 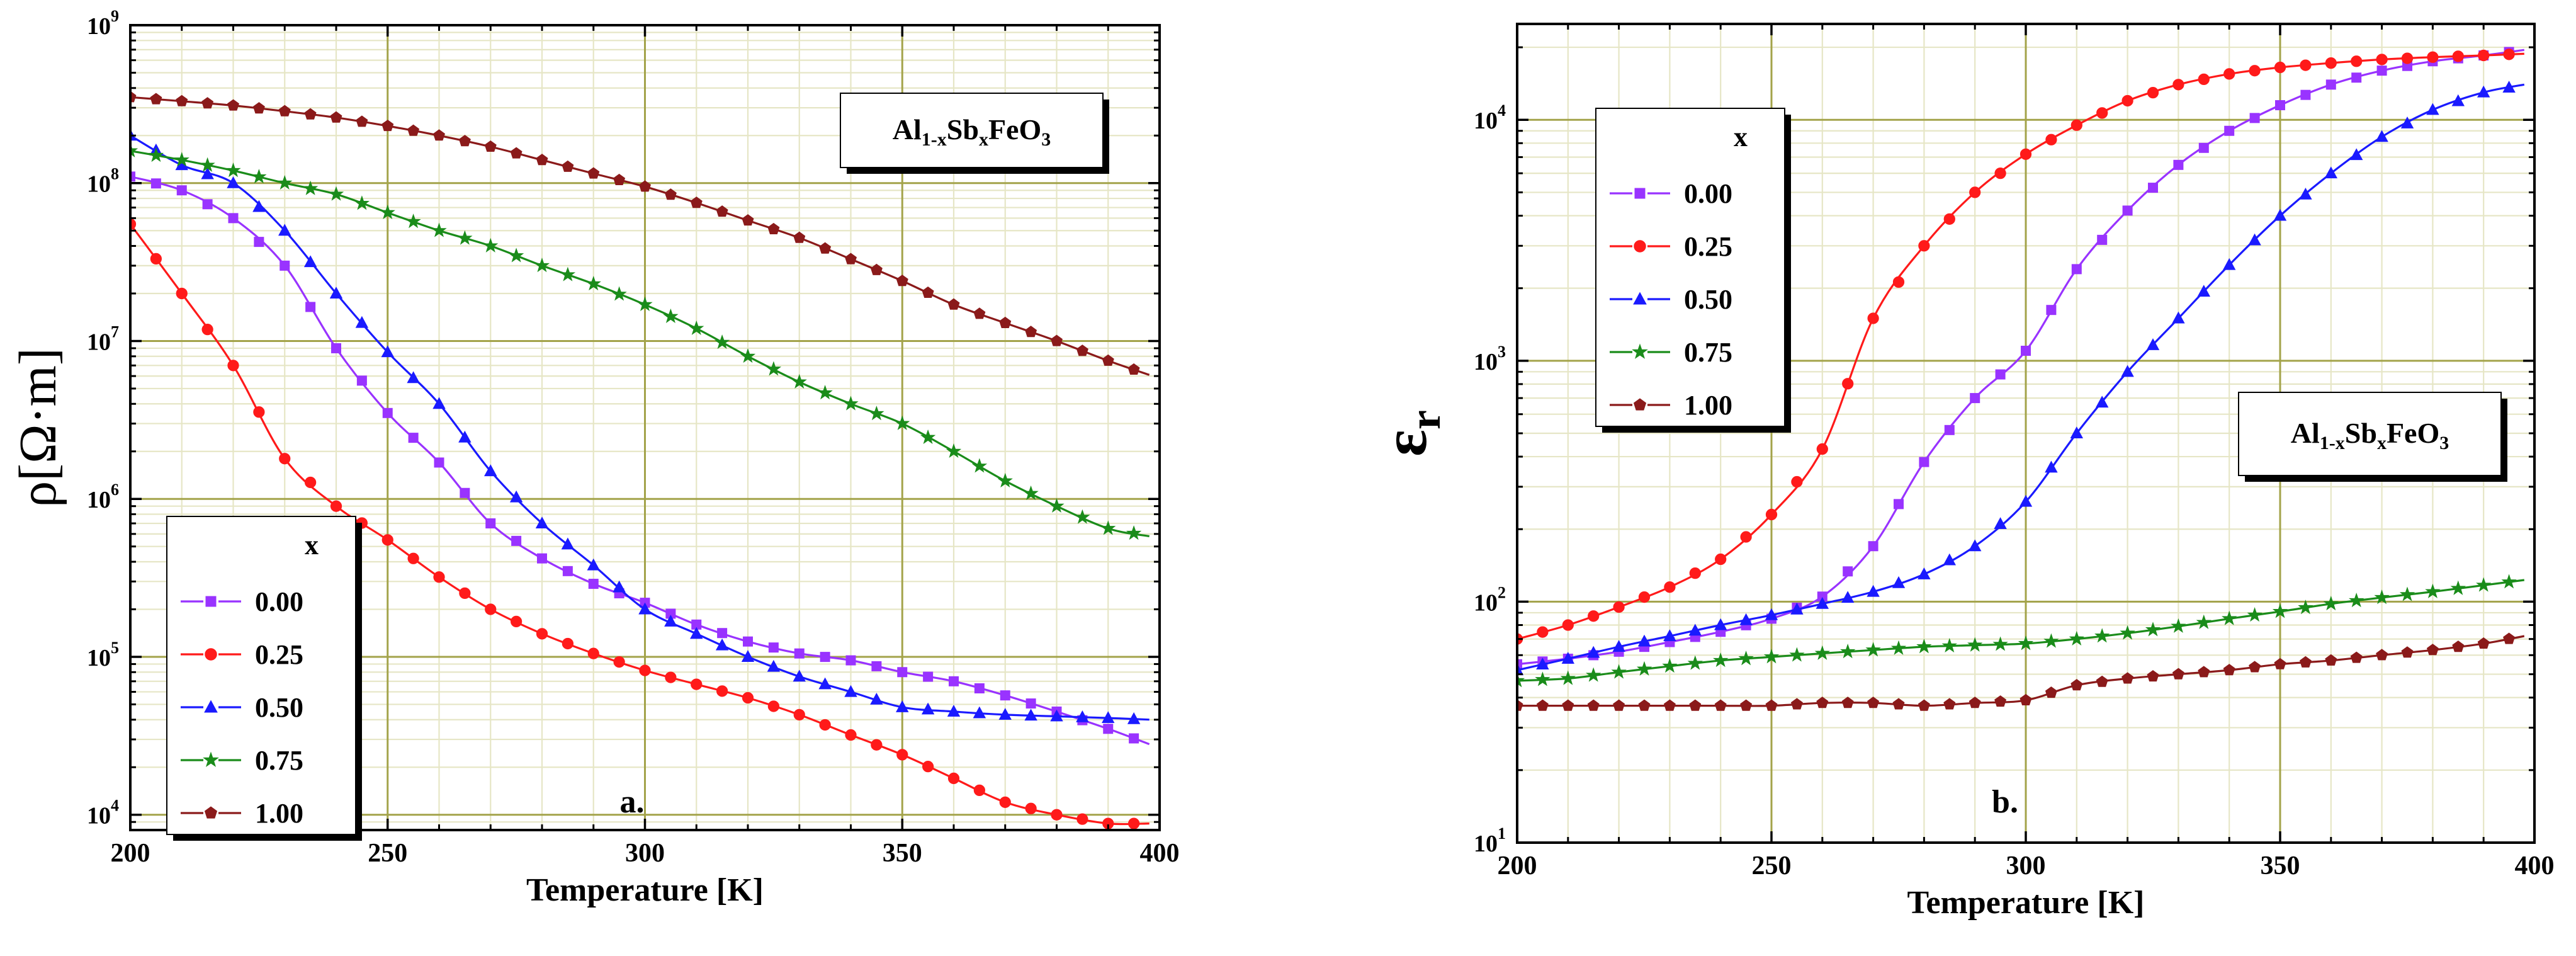 What do you see at coordinates (1741, 137) in the screenshot?
I see `legend-title: x` at bounding box center [1741, 137].